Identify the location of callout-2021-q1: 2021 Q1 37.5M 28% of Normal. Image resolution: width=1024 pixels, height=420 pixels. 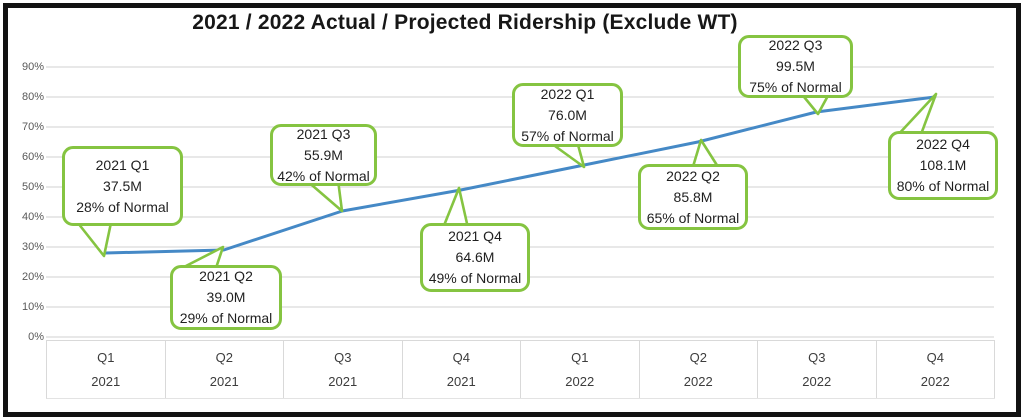
(122, 186).